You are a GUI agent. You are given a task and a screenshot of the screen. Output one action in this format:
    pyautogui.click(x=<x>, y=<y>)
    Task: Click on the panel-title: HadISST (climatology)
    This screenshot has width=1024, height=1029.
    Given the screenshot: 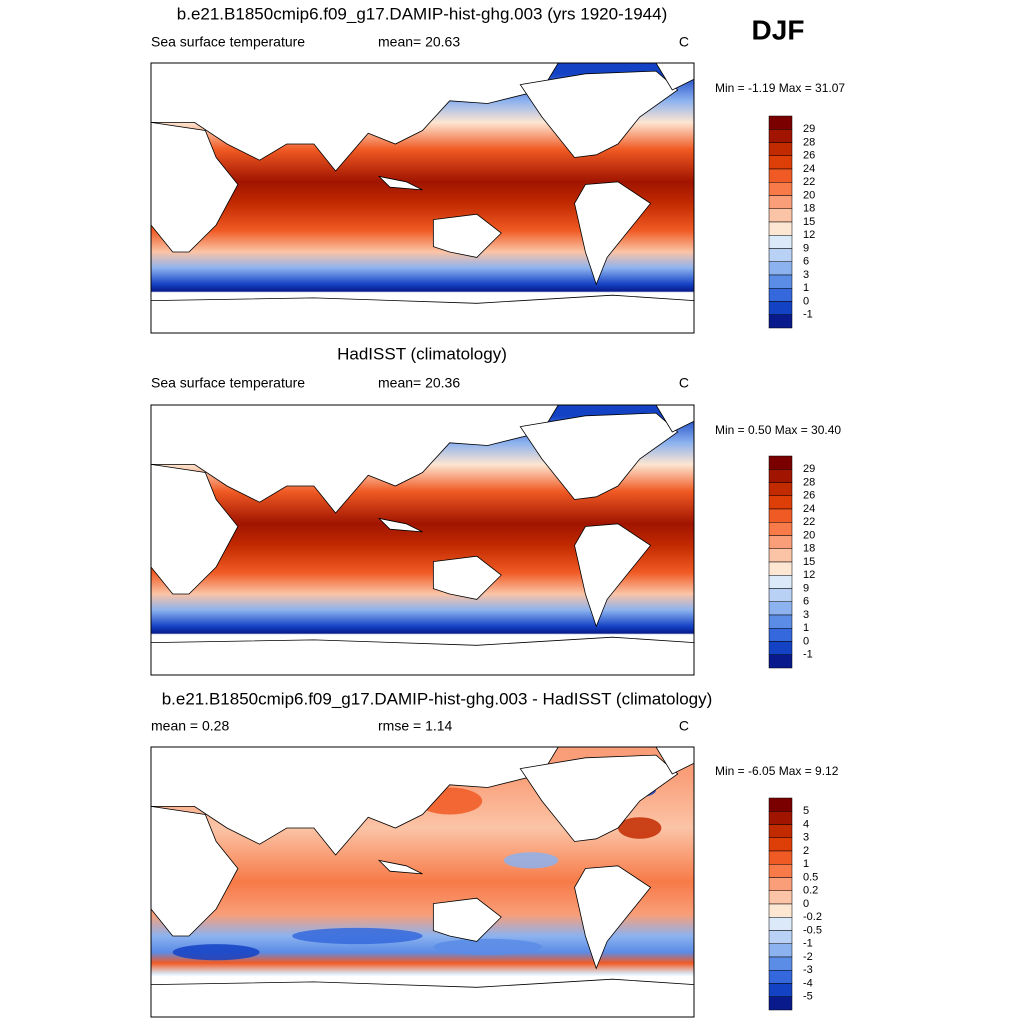 What is the action you would take?
    pyautogui.click(x=422, y=353)
    